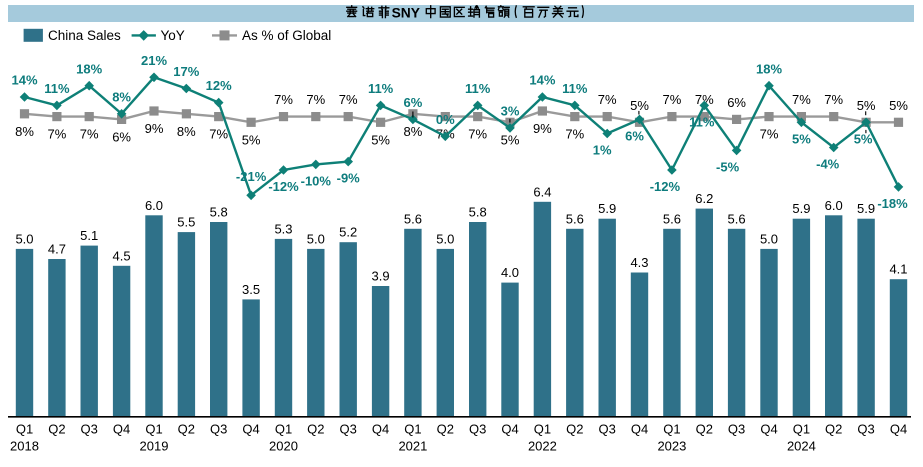  Describe the element at coordinates (154, 446) in the screenshot. I see `svg-text: 2019` at that location.